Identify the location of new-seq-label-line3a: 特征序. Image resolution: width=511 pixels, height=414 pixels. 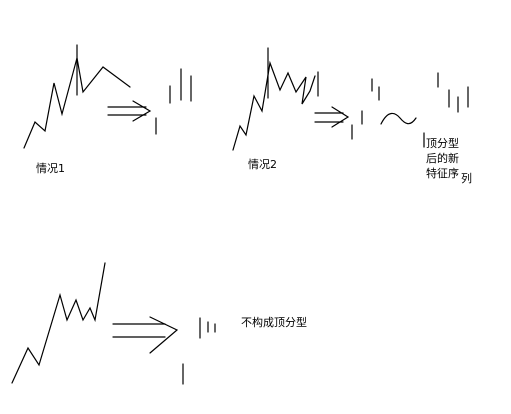
(442, 173).